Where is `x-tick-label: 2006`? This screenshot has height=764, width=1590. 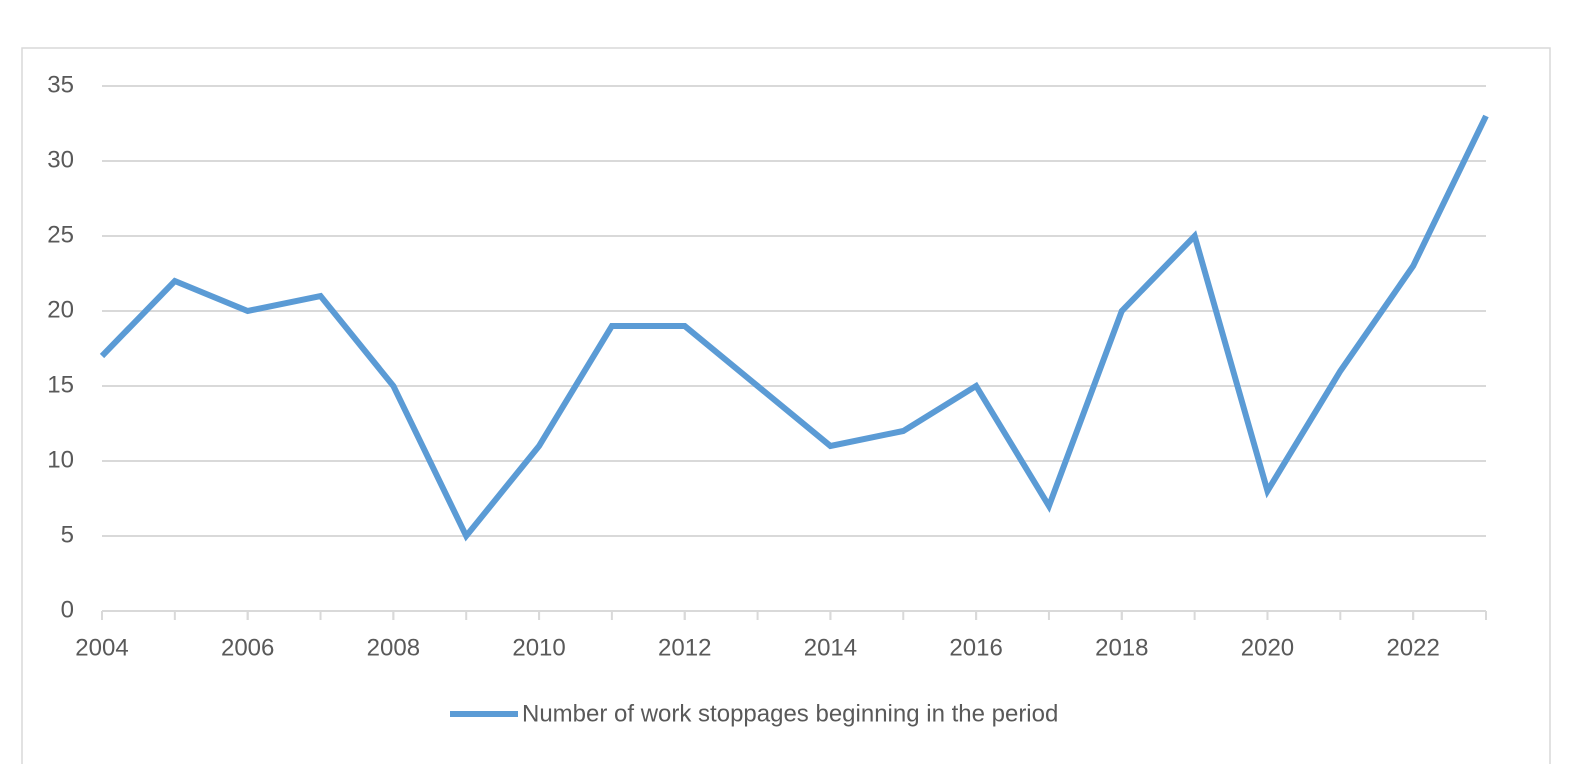
x-tick-label: 2006 is located at coordinates (247, 647).